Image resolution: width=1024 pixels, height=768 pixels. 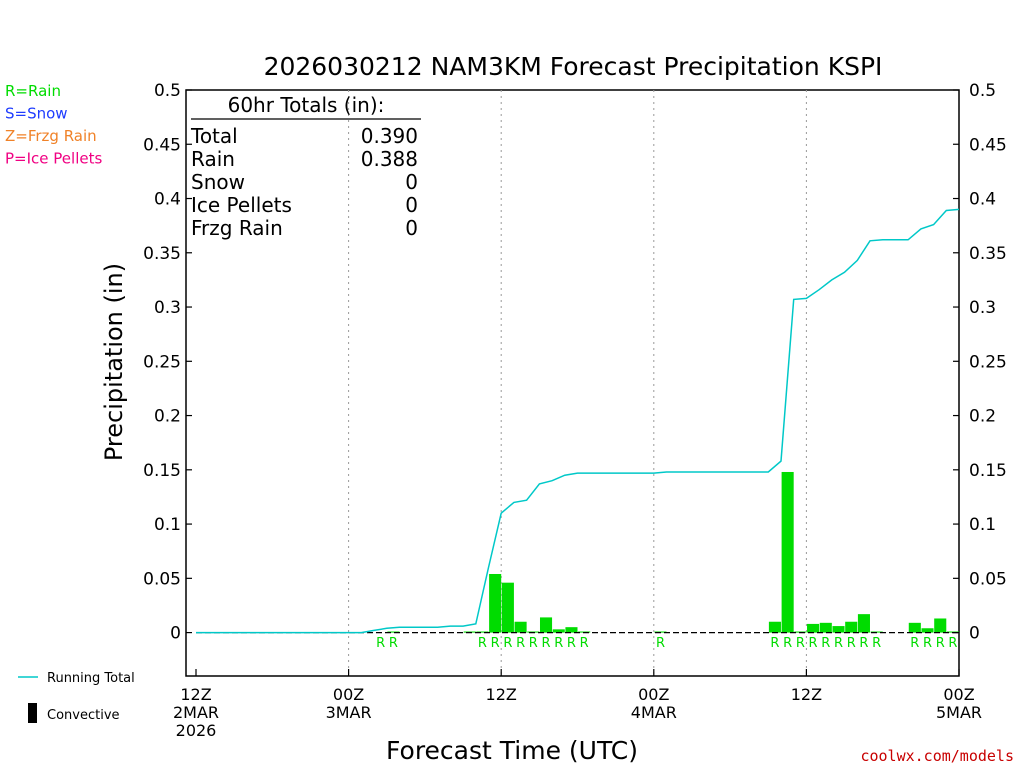 I want to click on totals-row-label: Total, so click(x=214, y=136).